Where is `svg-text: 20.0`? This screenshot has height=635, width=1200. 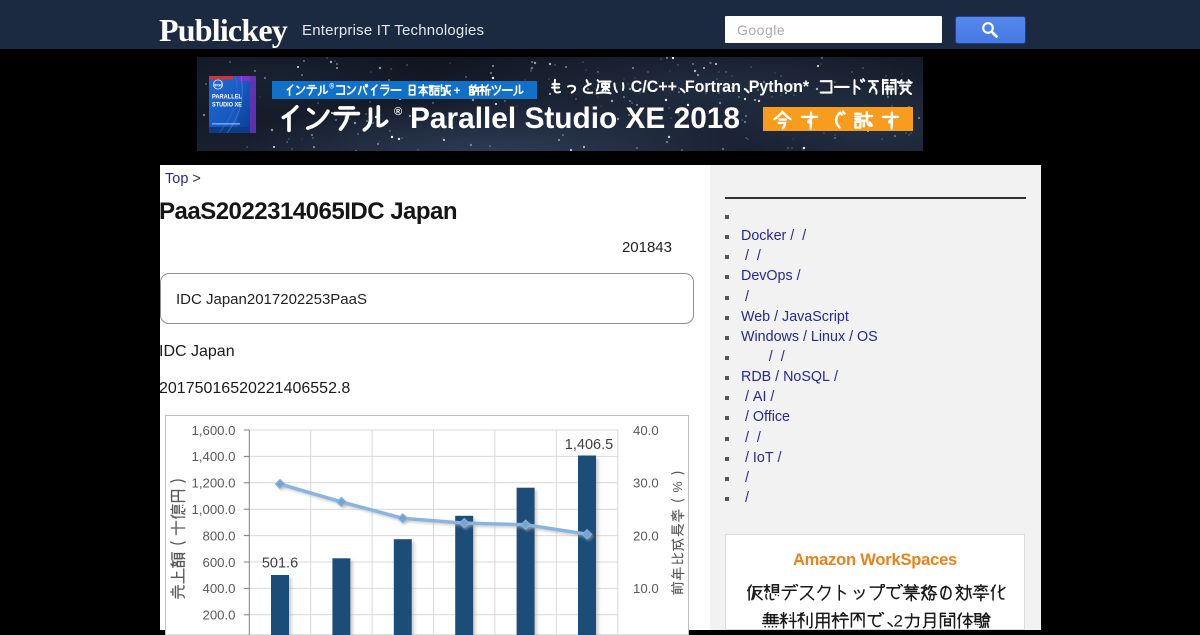
svg-text: 20.0 is located at coordinates (646, 535).